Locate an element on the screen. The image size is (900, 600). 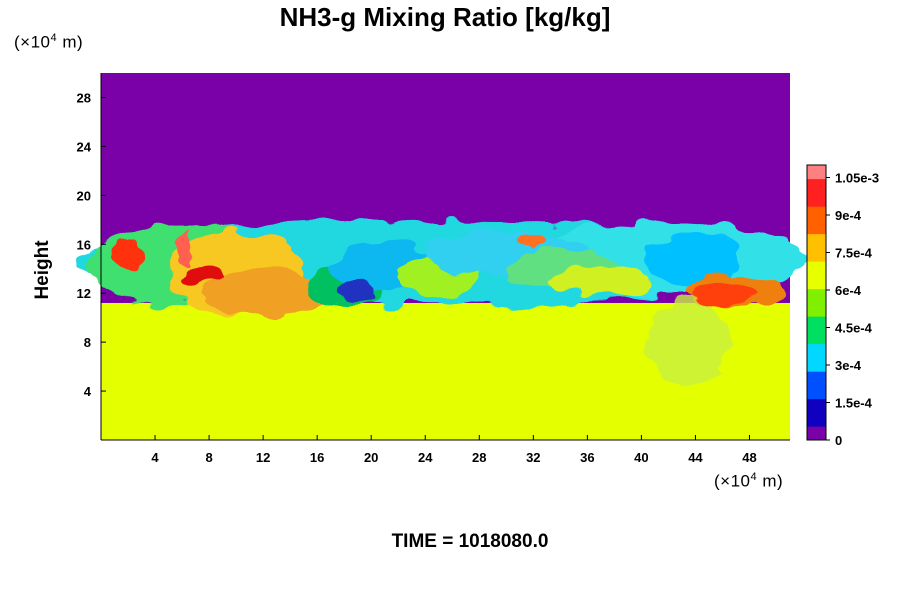
y-tick-label: 8 is located at coordinates (87, 342).